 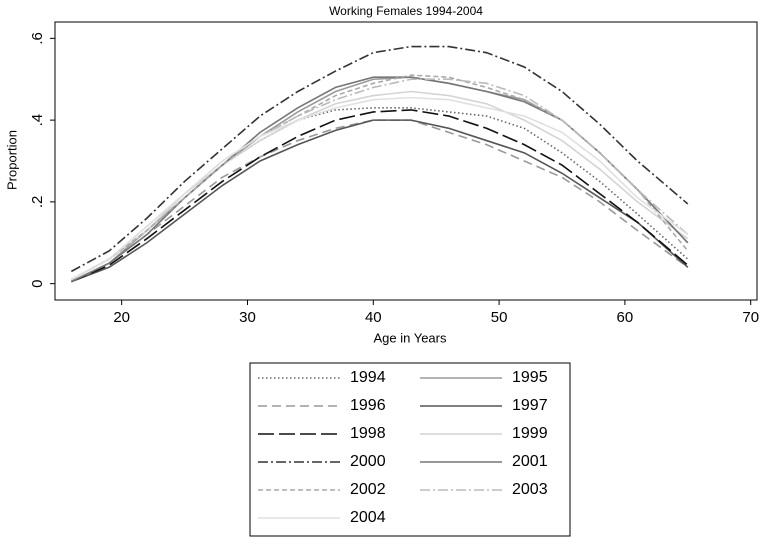 What do you see at coordinates (37, 202) in the screenshot?
I see `y-tick-label: .2` at bounding box center [37, 202].